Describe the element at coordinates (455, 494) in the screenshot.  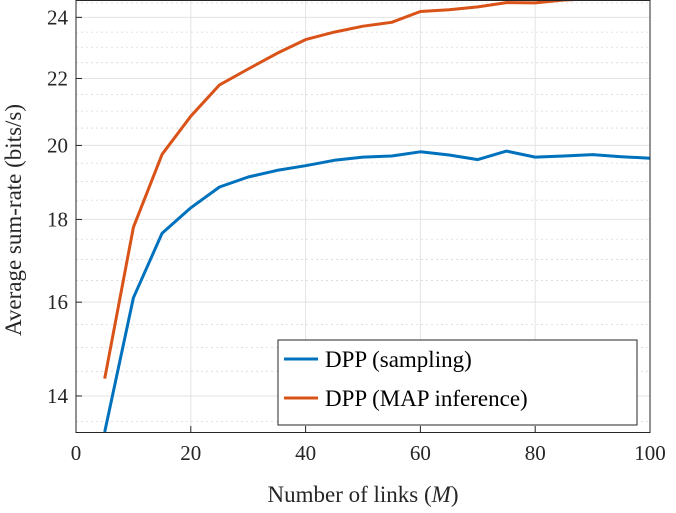
I see `x-axis-title-close: )` at that location.